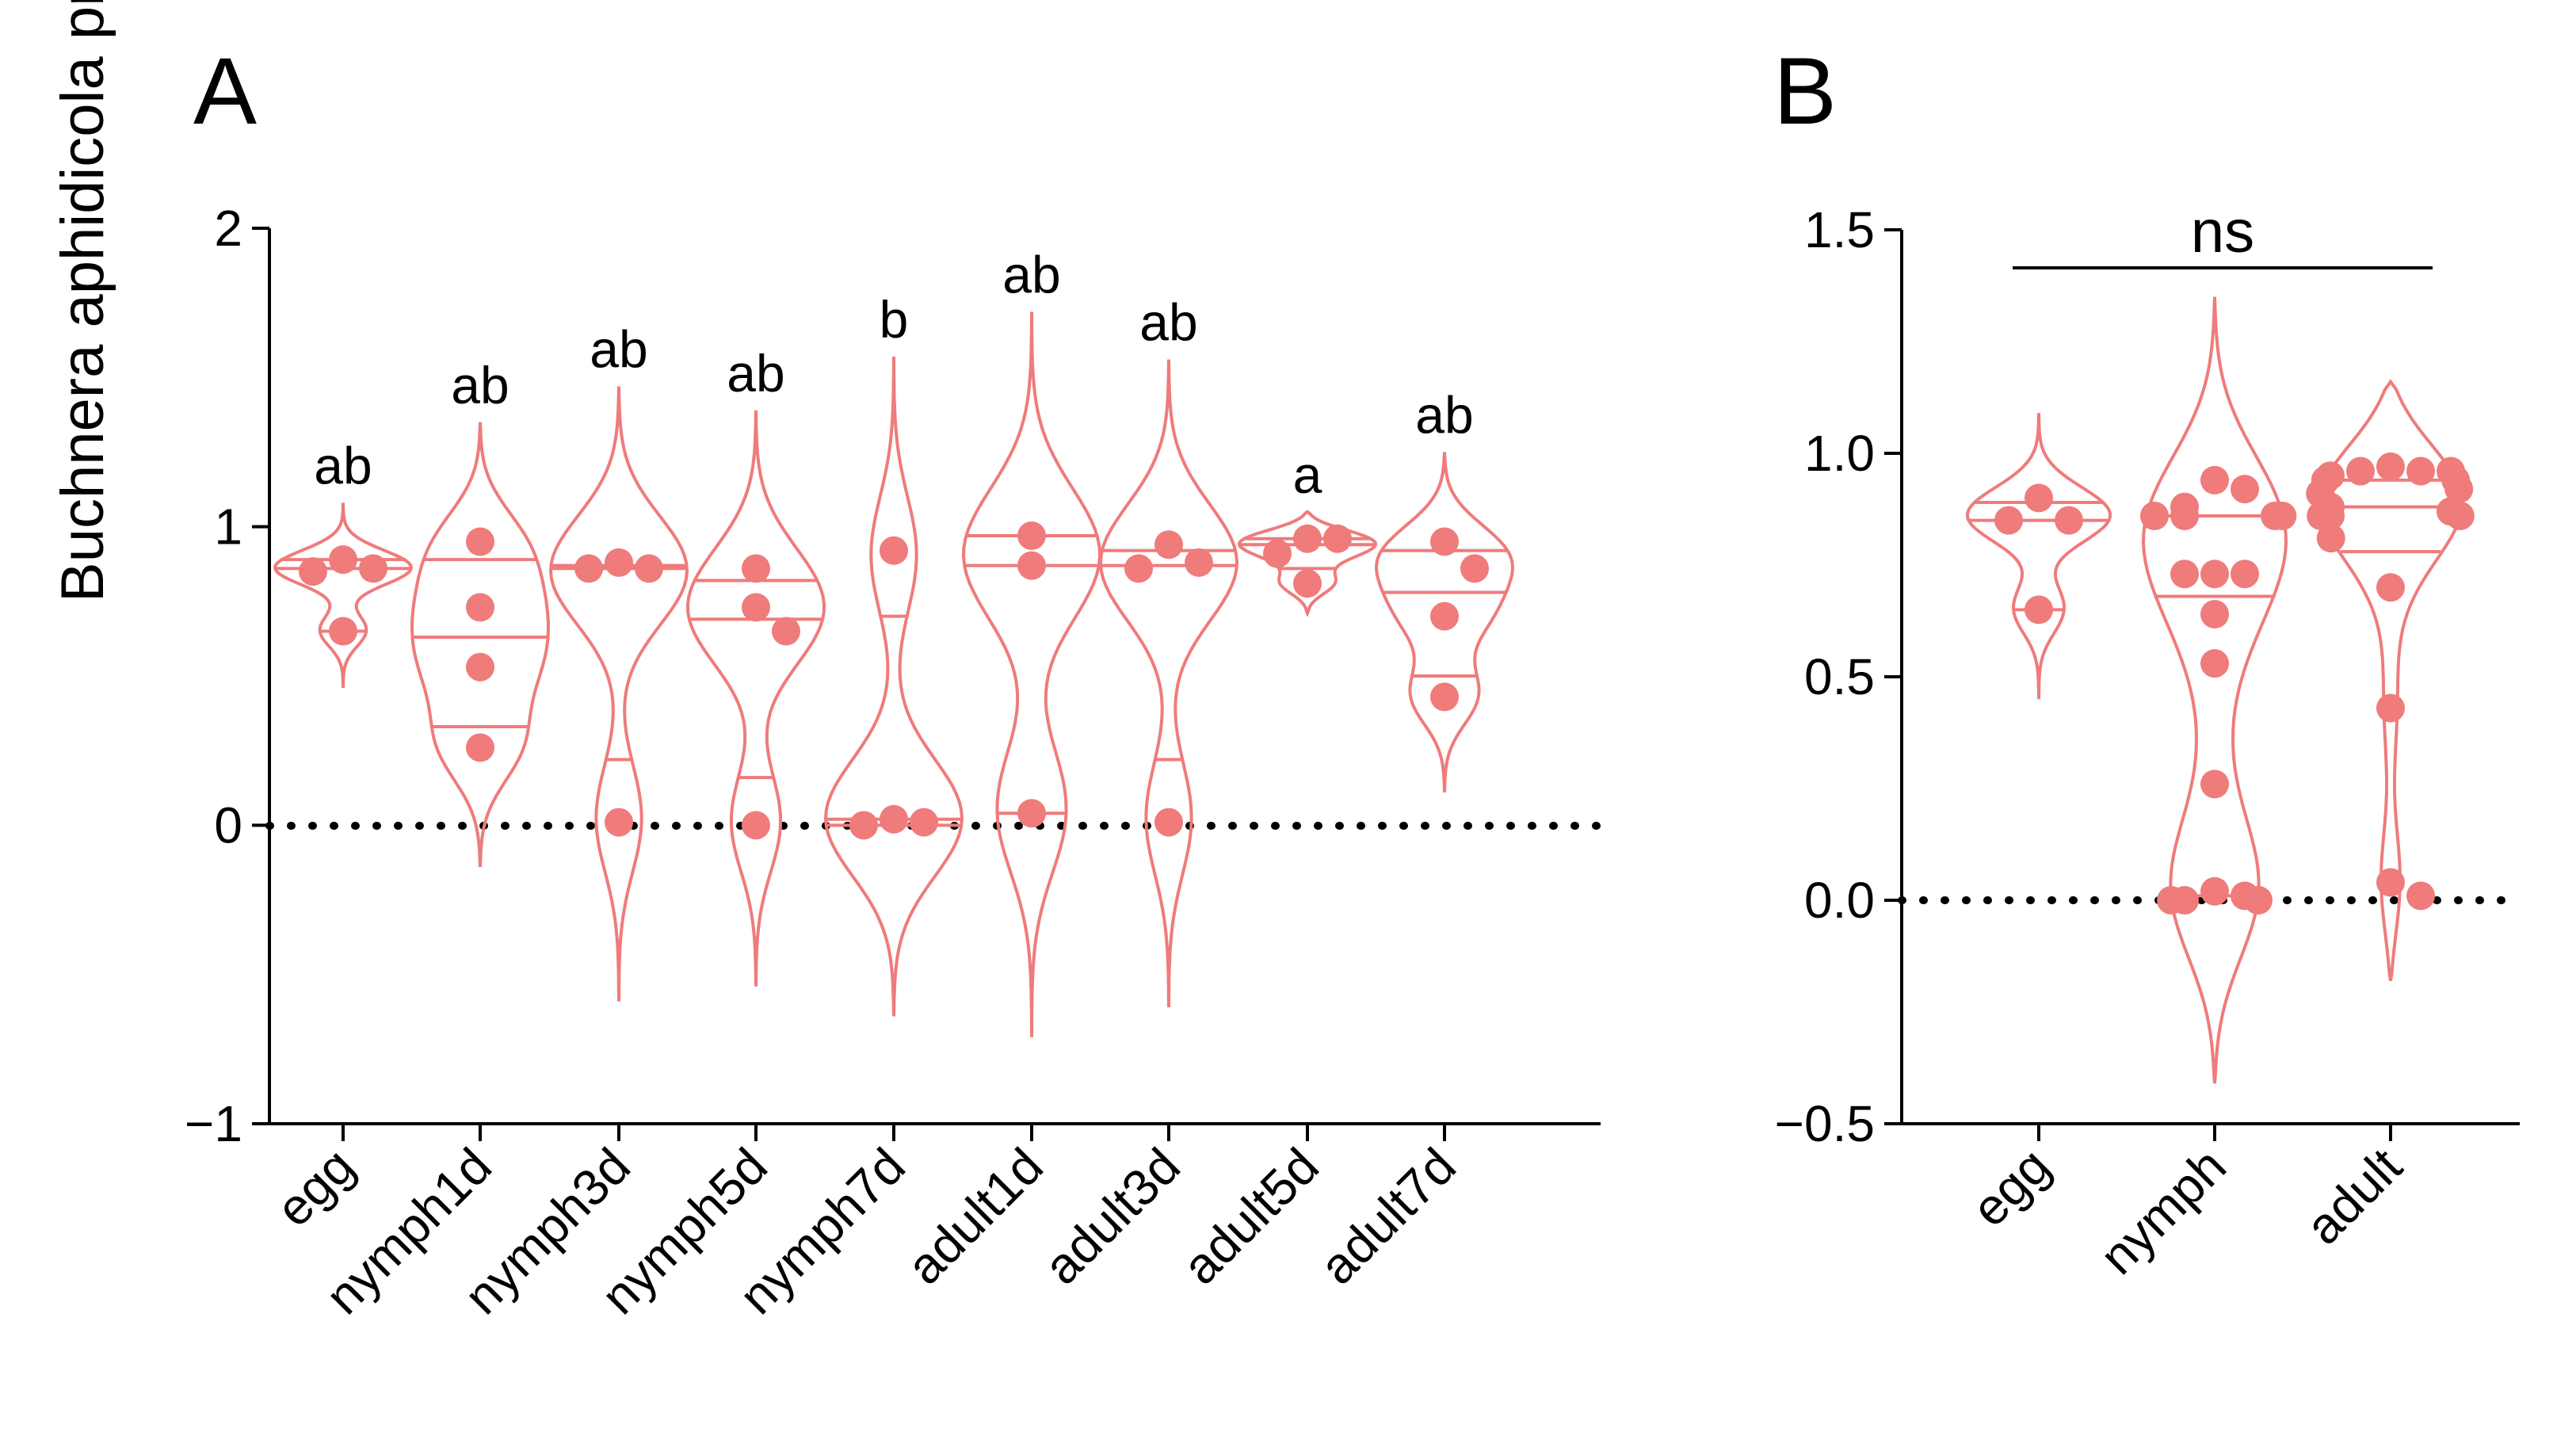 This screenshot has width=2576, height=1455. I want to click on significance-letter: a, so click(1307, 474).